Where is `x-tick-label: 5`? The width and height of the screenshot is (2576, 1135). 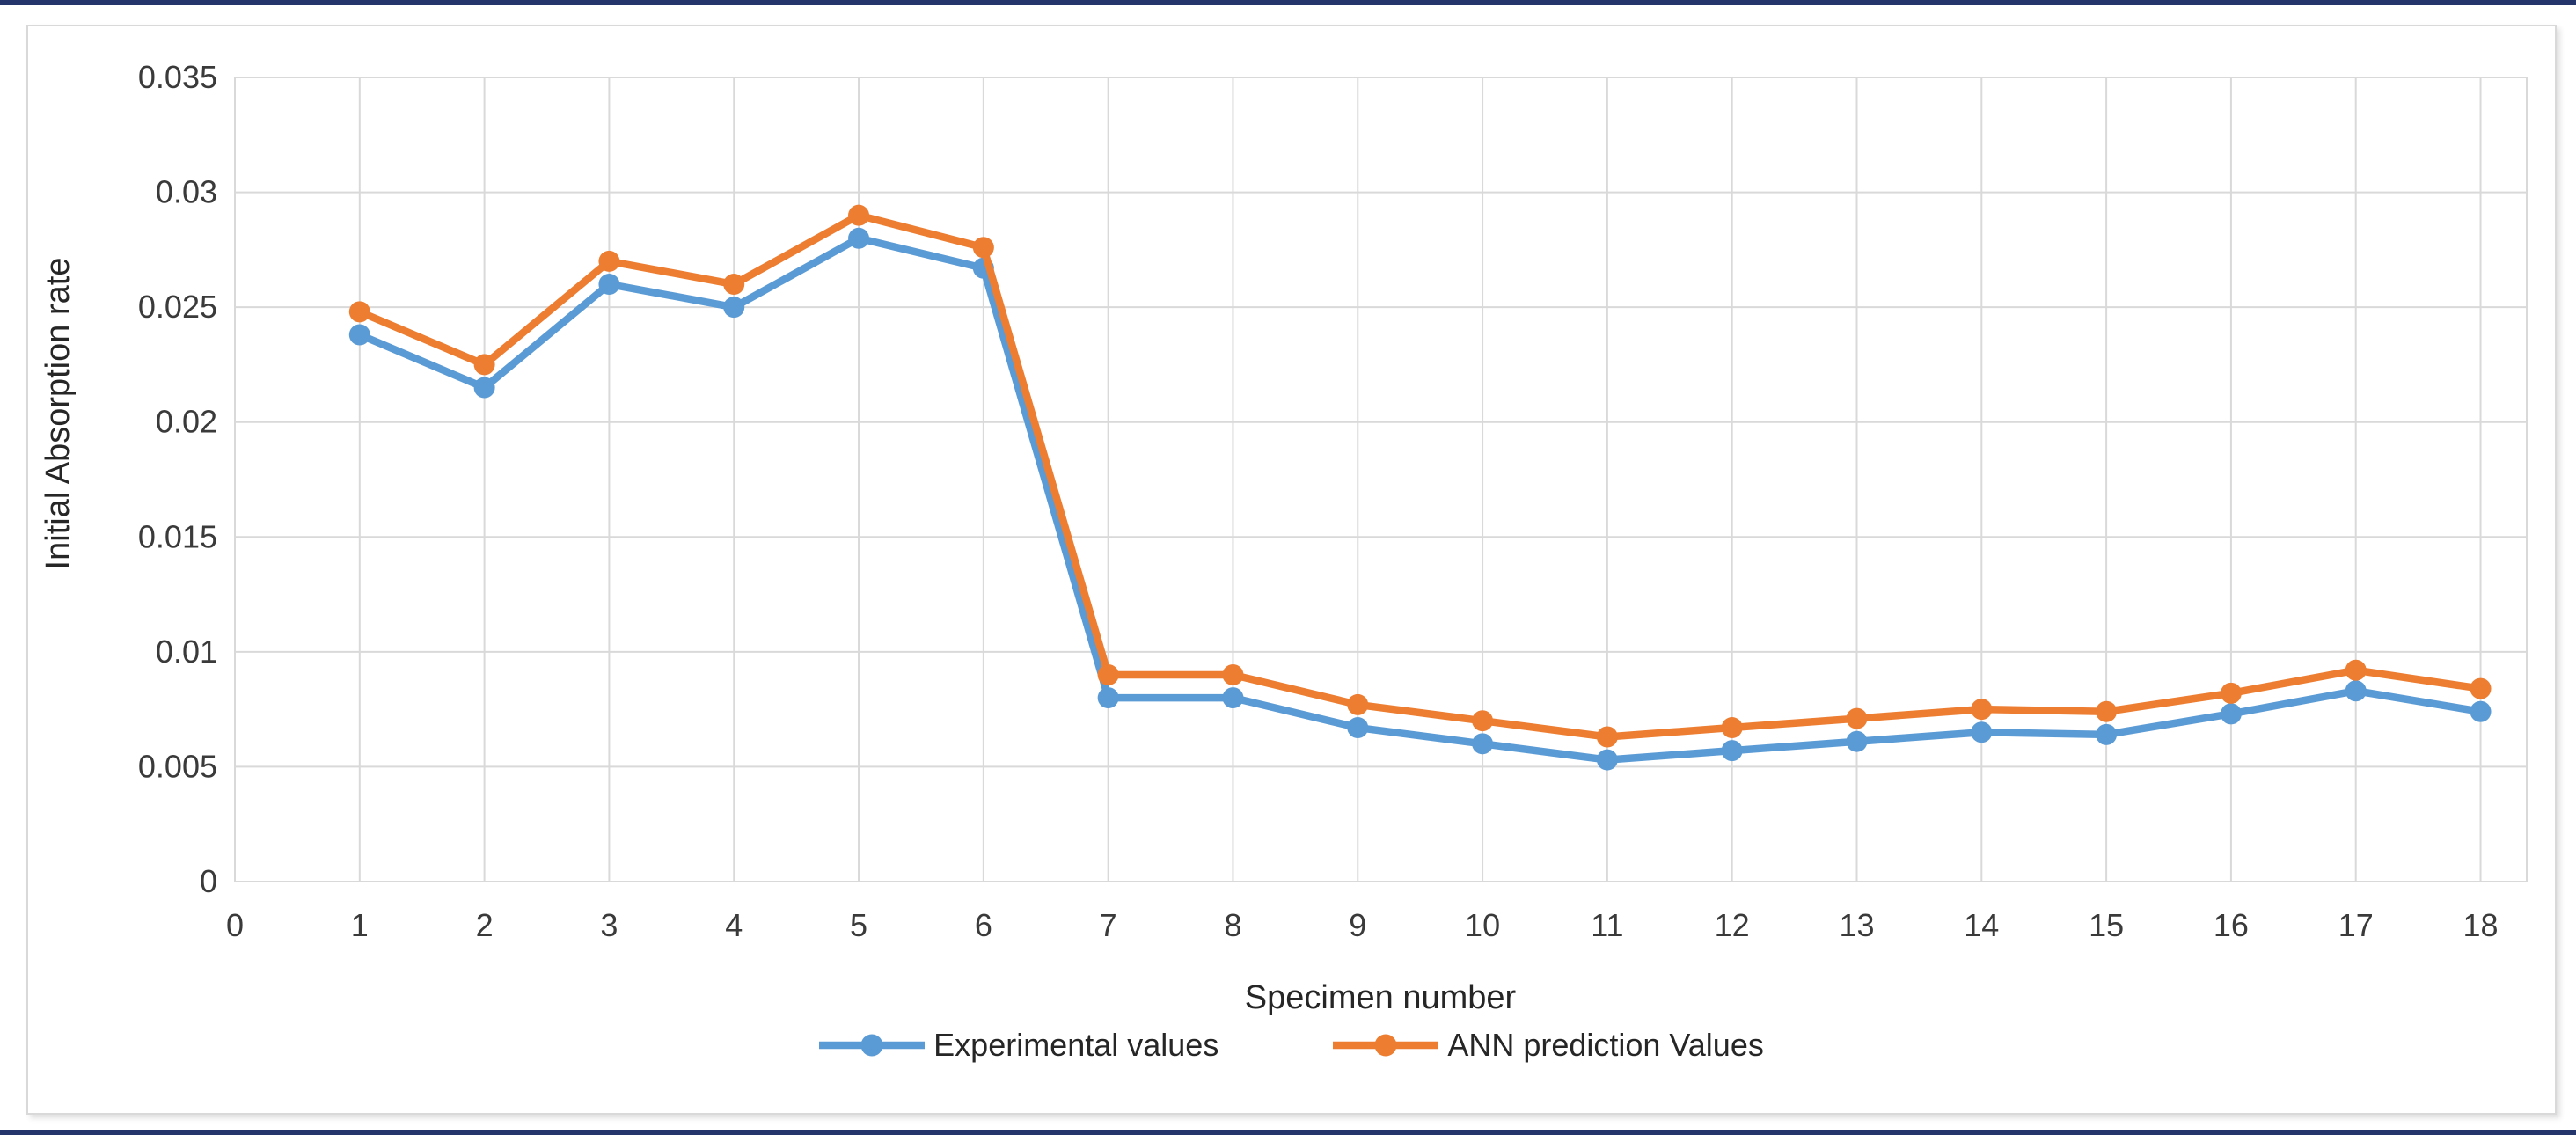 x-tick-label: 5 is located at coordinates (858, 925).